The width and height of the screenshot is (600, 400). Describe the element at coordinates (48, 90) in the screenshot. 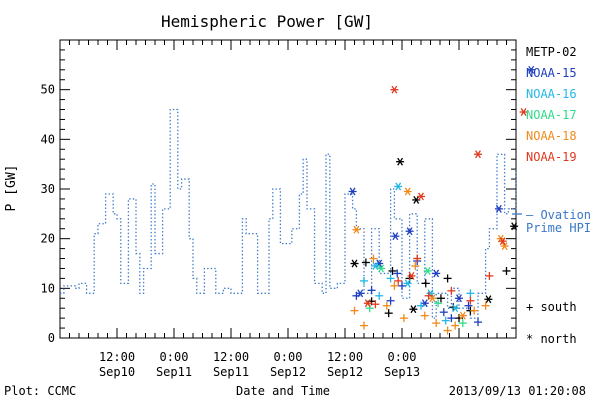

I see `y-tick-label: 50` at that location.